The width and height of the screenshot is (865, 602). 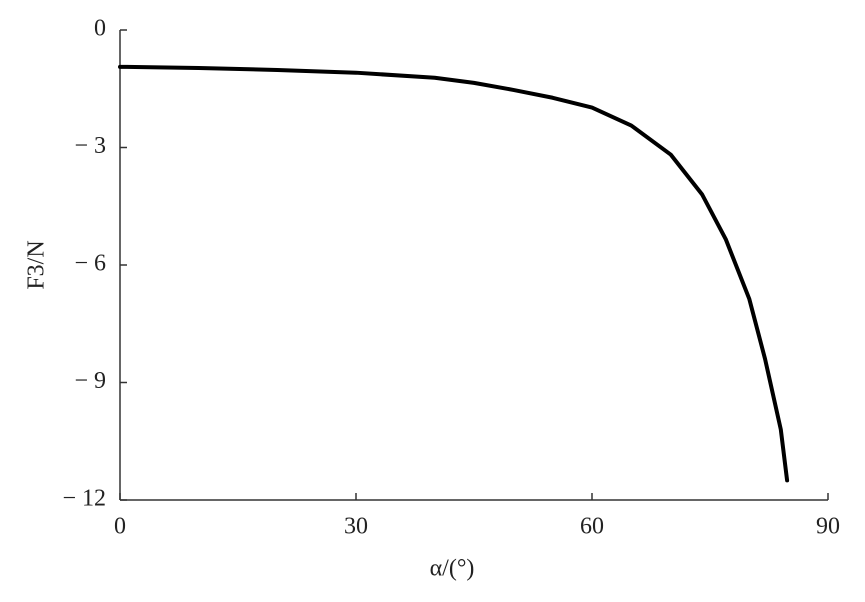 I want to click on x-tick-label: 90, so click(x=828, y=527).